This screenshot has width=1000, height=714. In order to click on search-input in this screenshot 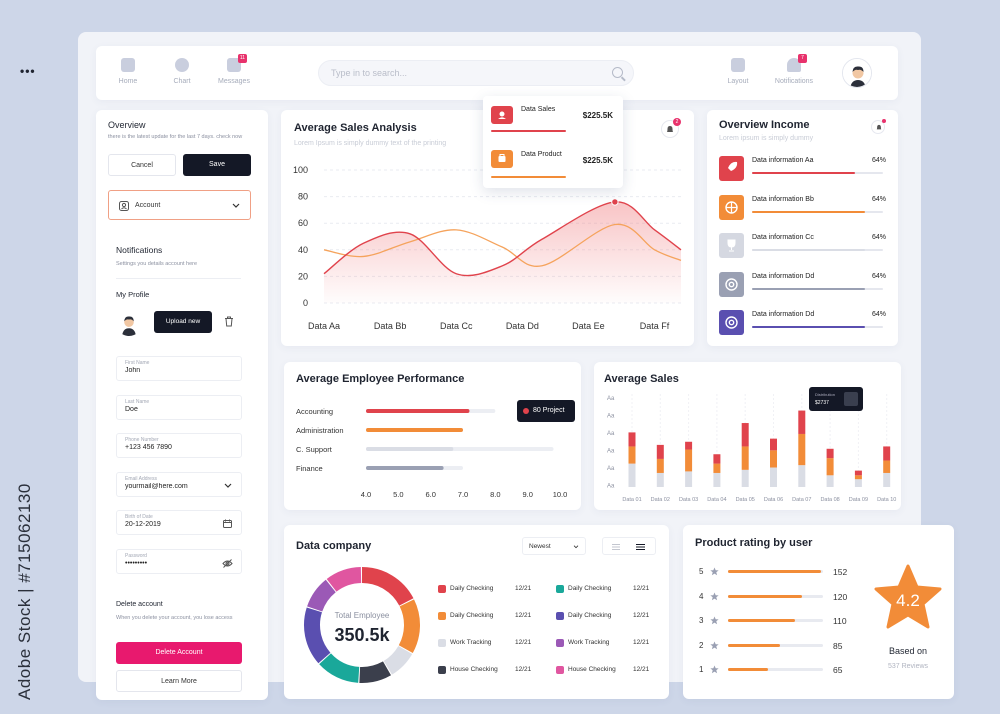, I will do `click(449, 73)`.